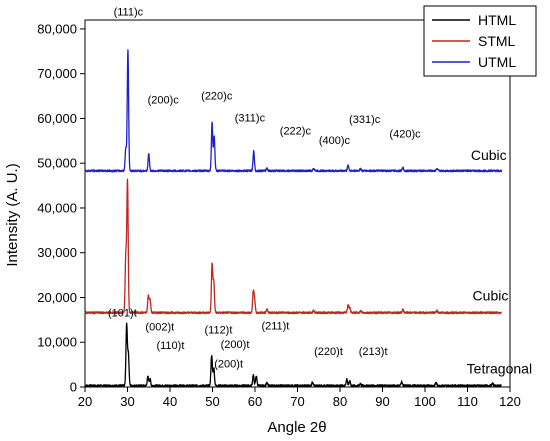  What do you see at coordinates (255, 401) in the screenshot?
I see `x-tick-label: 60` at bounding box center [255, 401].